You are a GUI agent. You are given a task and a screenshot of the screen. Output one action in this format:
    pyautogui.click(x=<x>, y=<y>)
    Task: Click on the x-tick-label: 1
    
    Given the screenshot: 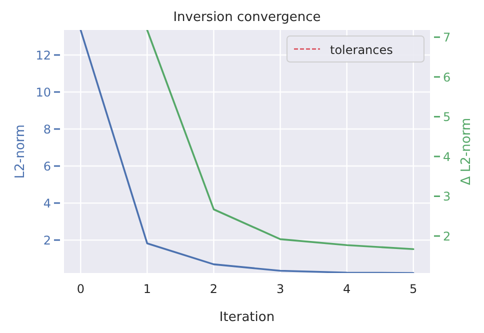 What is the action you would take?
    pyautogui.click(x=147, y=289)
    